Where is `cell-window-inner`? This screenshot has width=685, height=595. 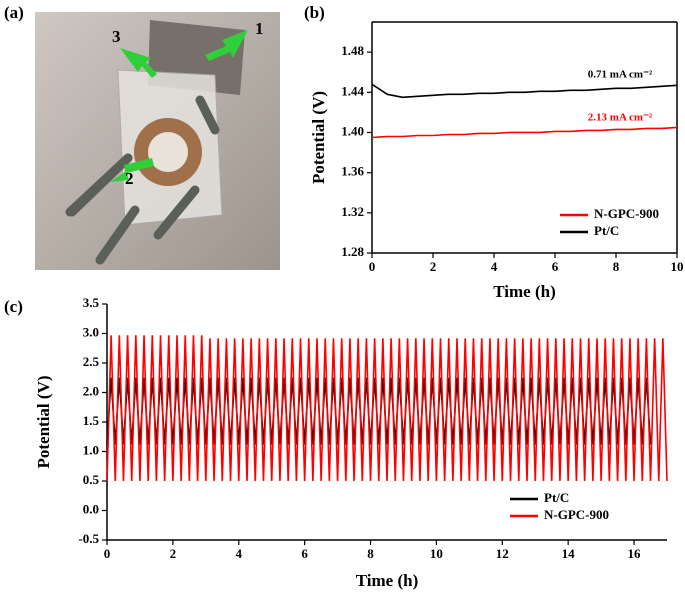 cell-window-inner is located at coordinates (168, 152).